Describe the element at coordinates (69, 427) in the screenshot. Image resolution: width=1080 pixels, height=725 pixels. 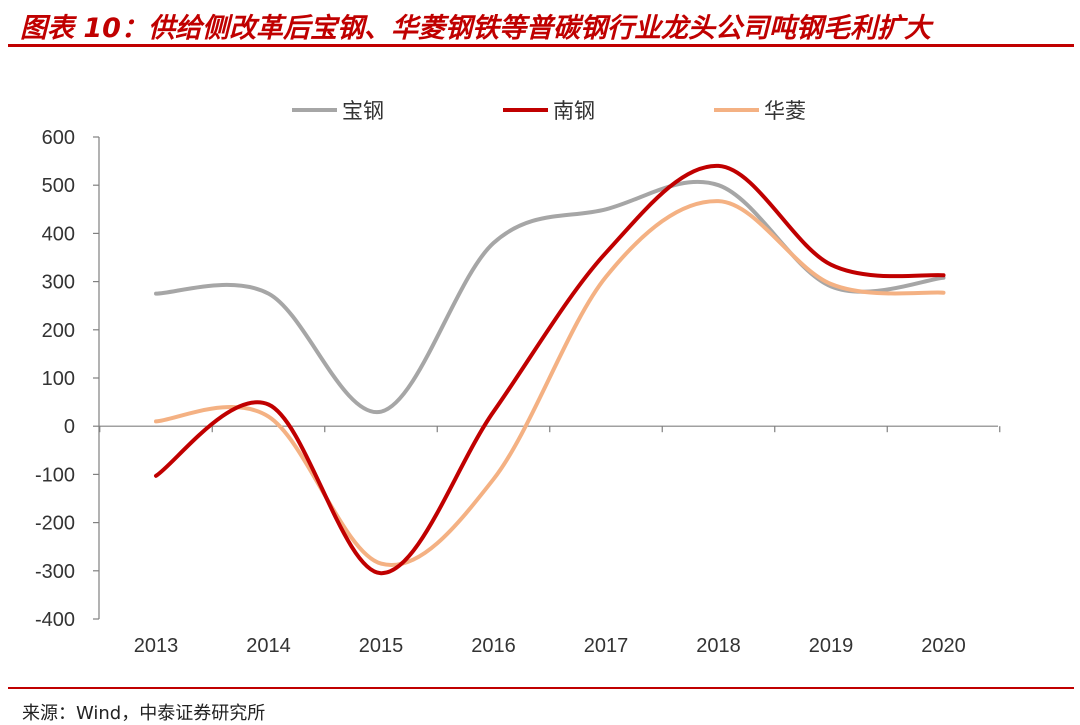
I see `y-tick-label: 0` at that location.